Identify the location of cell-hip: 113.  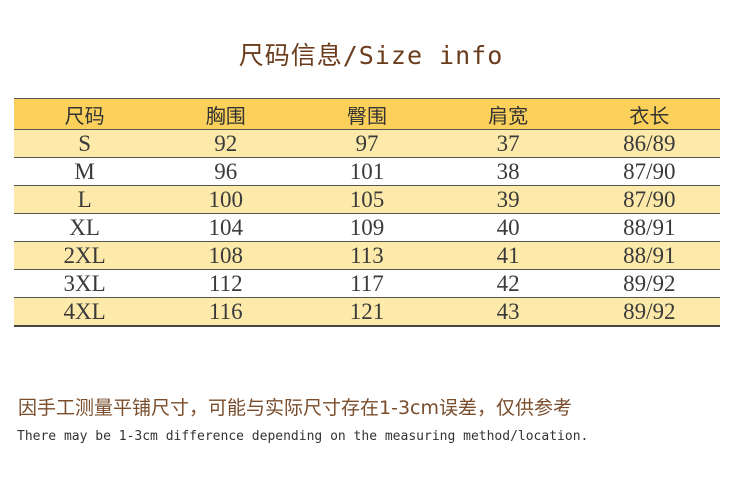
(367, 255).